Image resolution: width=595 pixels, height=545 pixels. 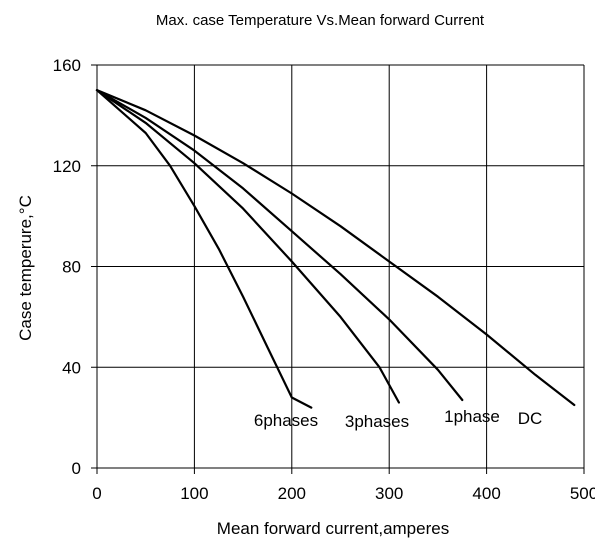 What do you see at coordinates (96, 493) in the screenshot?
I see `x-tick-label: 0` at bounding box center [96, 493].